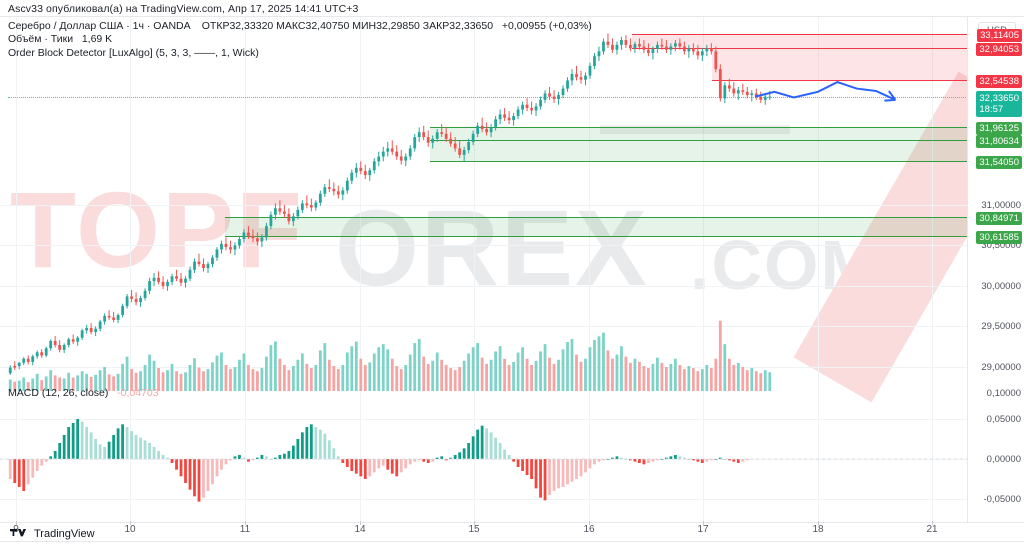  Describe the element at coordinates (484, 460) in the screenshot. I see `macd-histogram-series` at that location.